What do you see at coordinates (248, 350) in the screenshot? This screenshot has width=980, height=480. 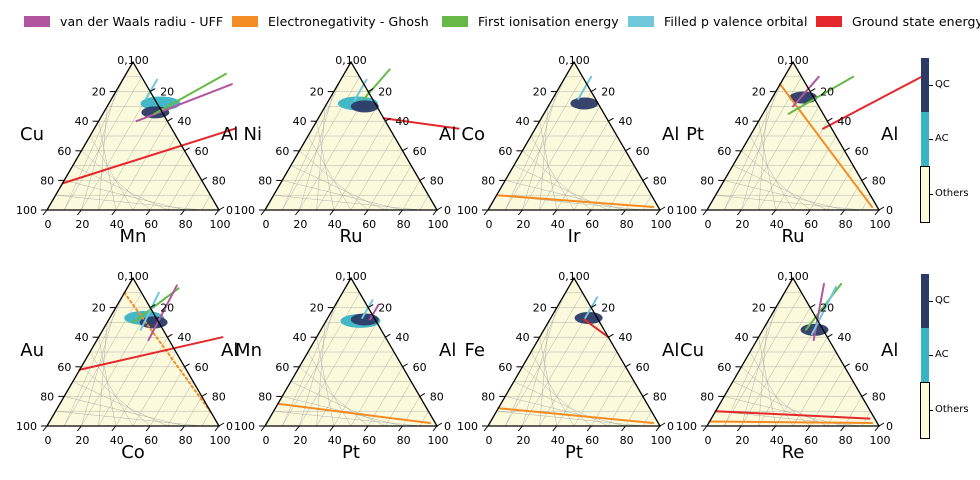 I see `label-left: Mn` at bounding box center [248, 350].